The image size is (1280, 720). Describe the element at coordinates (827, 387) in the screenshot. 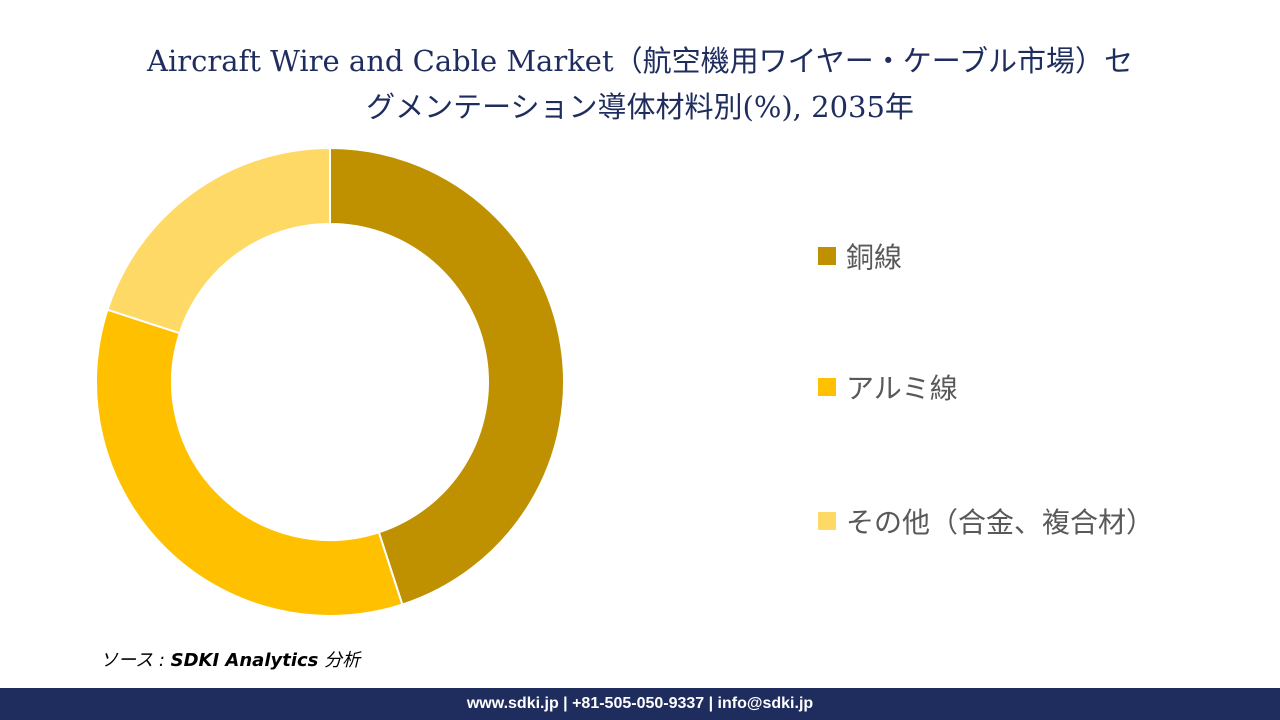

I see `legend-swatch-aluminum` at that location.